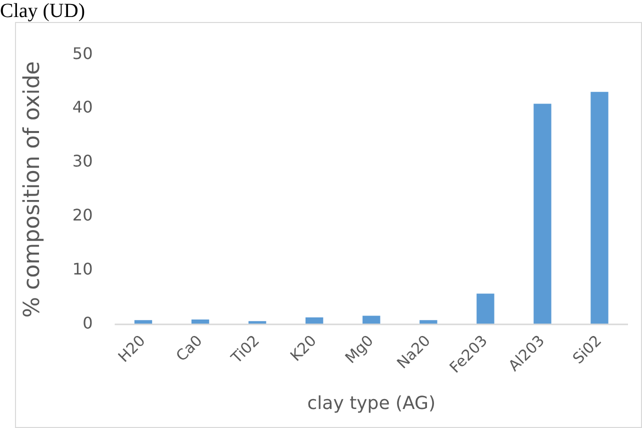  What do you see at coordinates (82, 53) in the screenshot?
I see `y-tick-label: 50` at bounding box center [82, 53].